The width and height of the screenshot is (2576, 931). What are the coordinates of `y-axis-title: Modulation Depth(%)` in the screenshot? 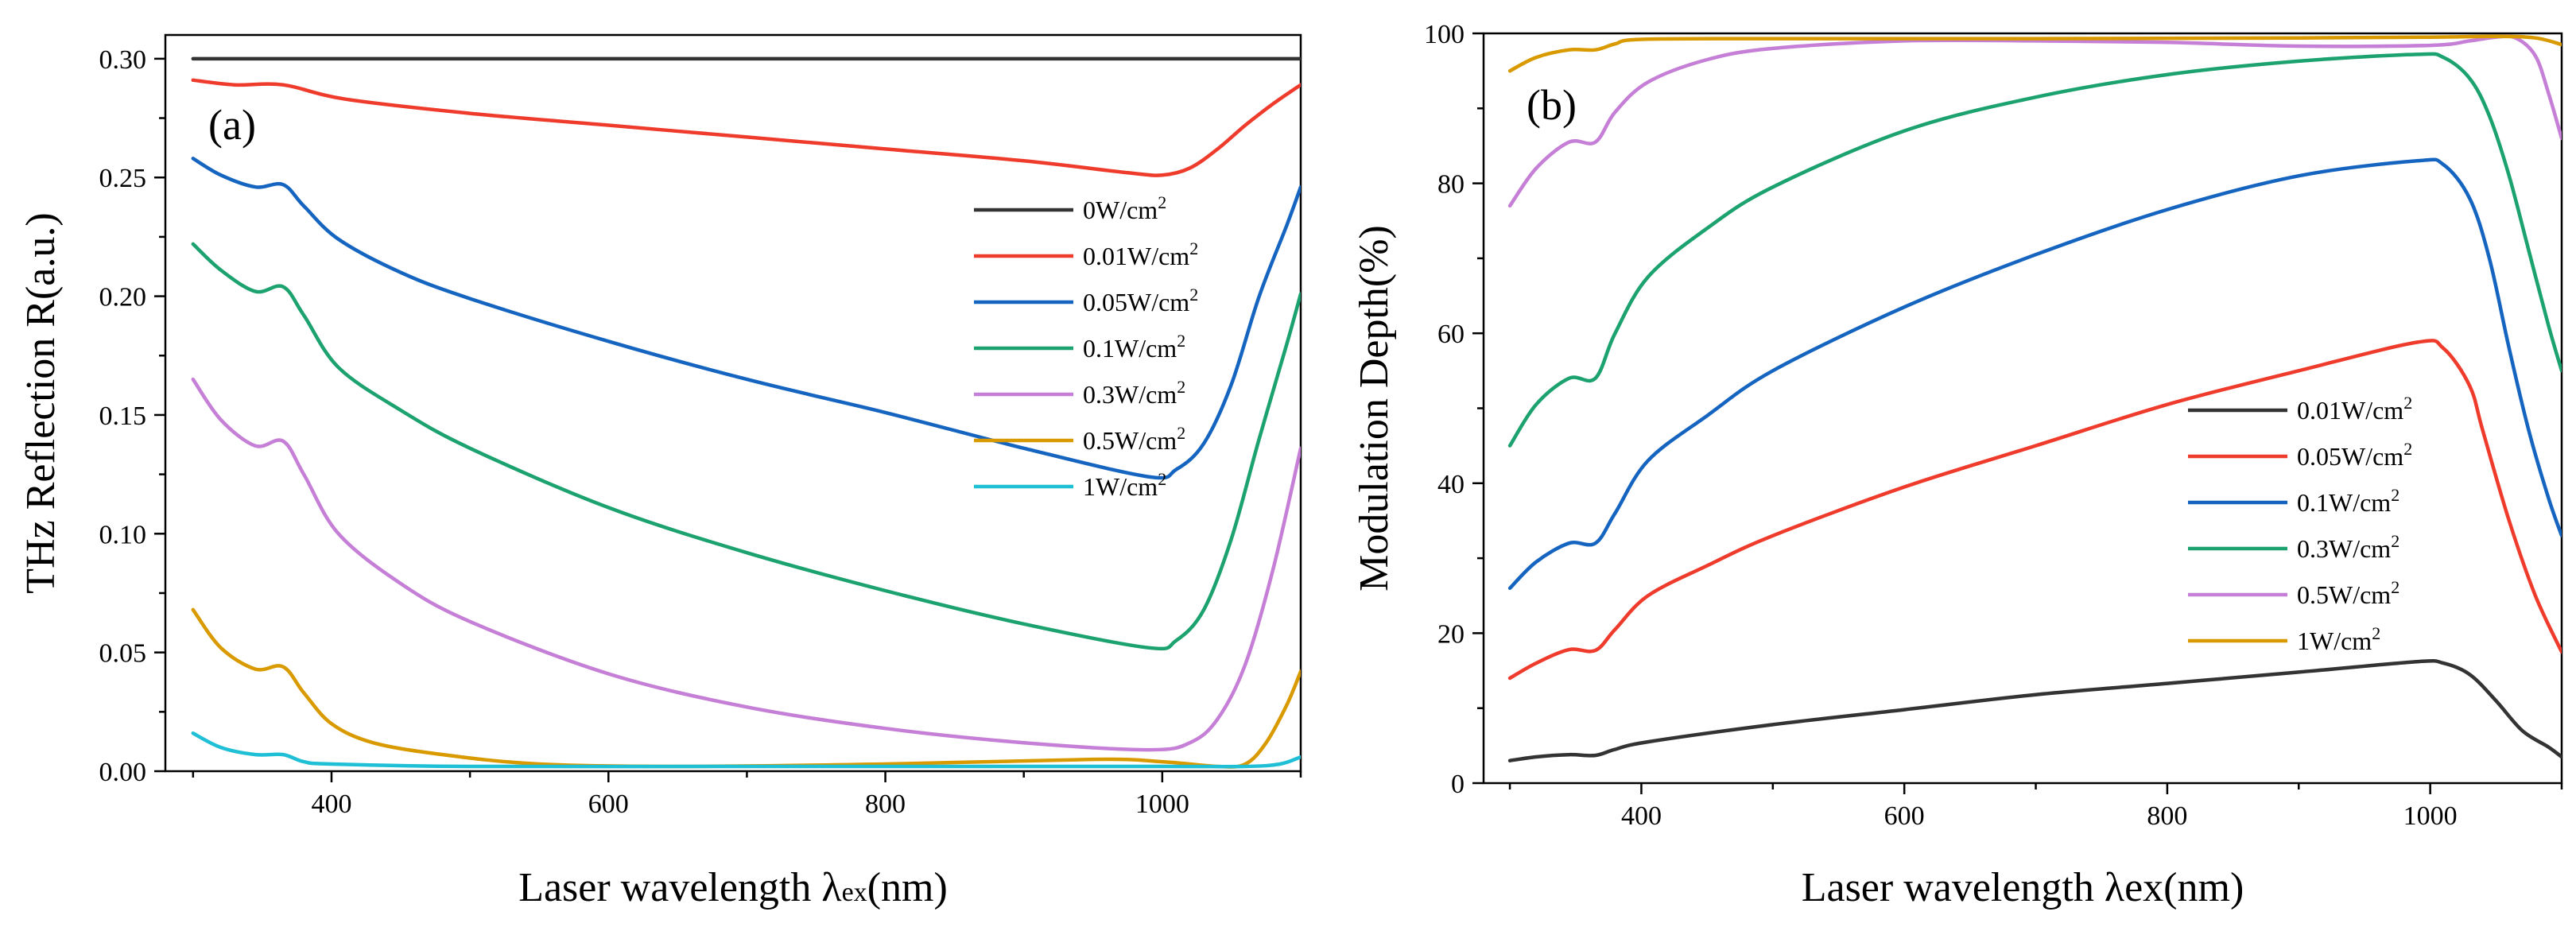 It's located at (1374, 409).